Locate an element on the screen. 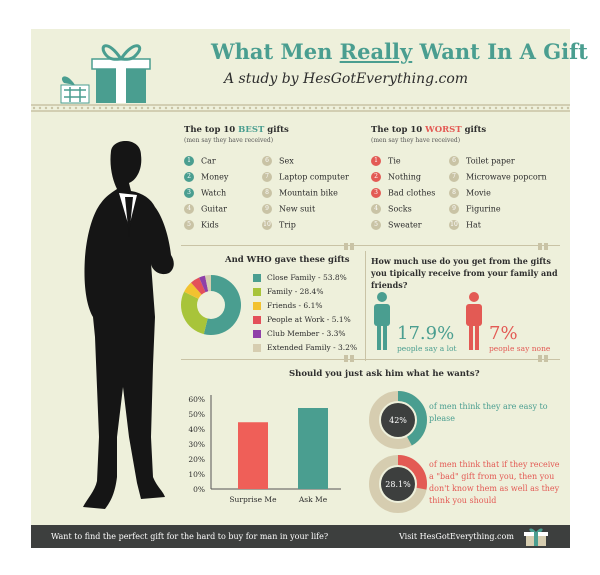 The width and height of the screenshot is (600, 575). legend-item: Family - 28.4% is located at coordinates (288, 291).